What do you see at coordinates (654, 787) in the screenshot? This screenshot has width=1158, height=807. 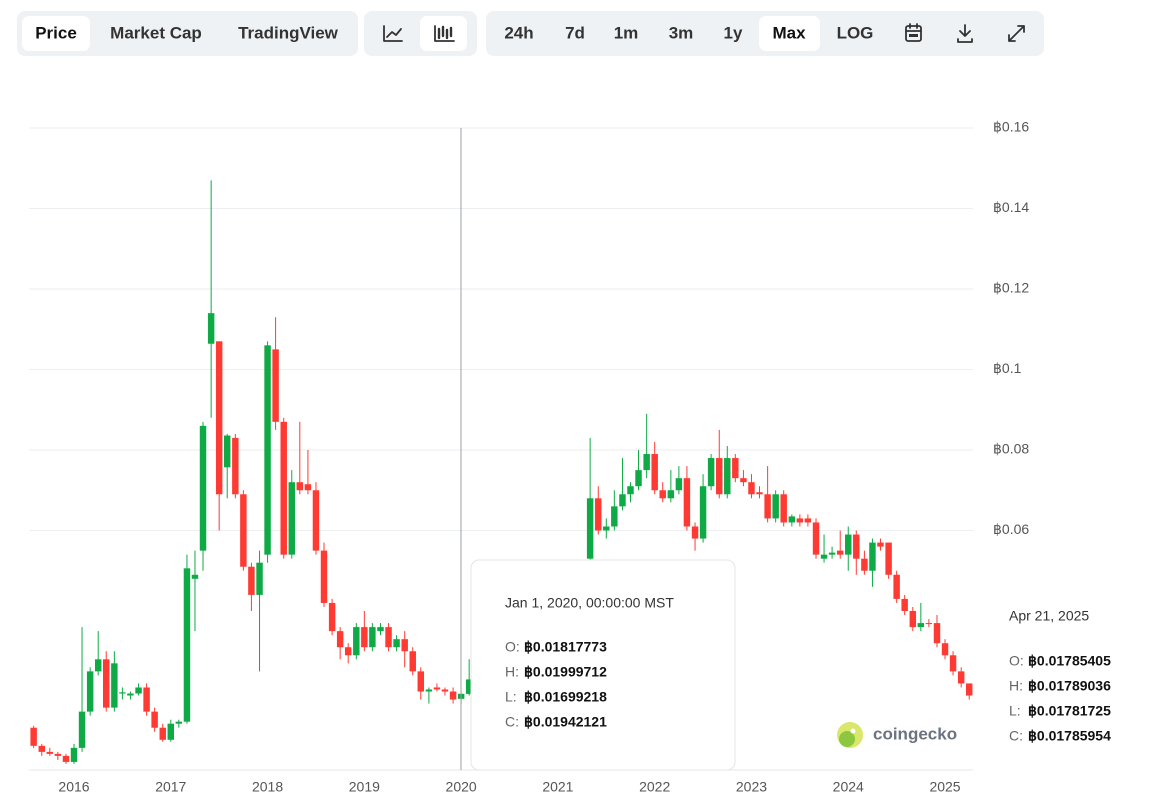 I see `x-tick-label: 2022` at bounding box center [654, 787].